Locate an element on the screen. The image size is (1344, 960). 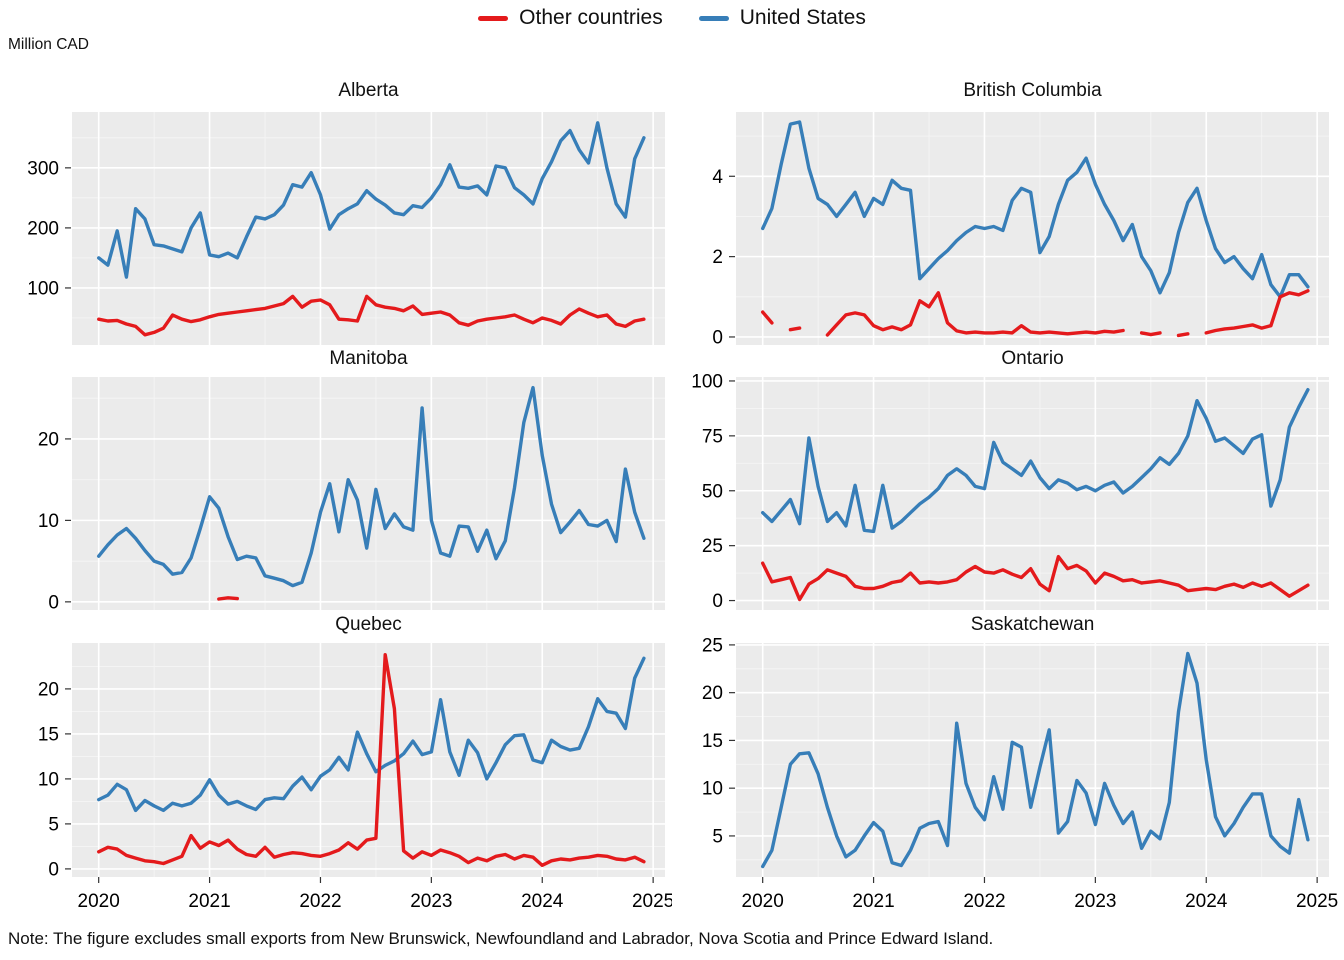
facet-panel-ontario: 0 25 50 75 100 is located at coordinates (1010, 491).